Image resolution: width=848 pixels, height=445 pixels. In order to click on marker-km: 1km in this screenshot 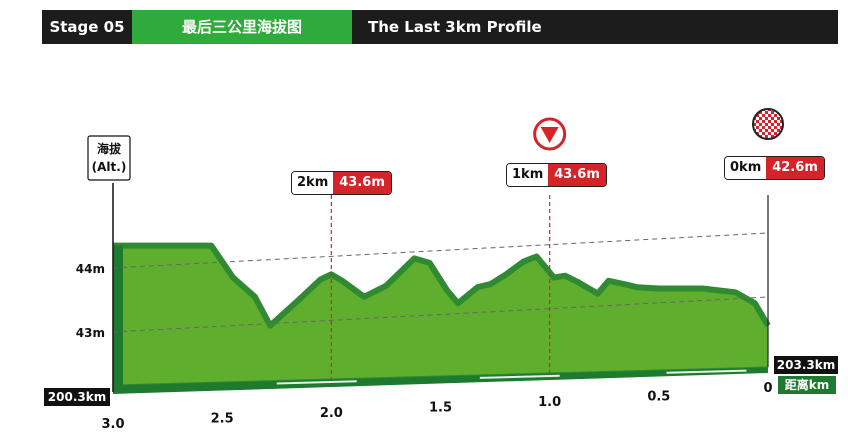, I will do `click(528, 175)`.